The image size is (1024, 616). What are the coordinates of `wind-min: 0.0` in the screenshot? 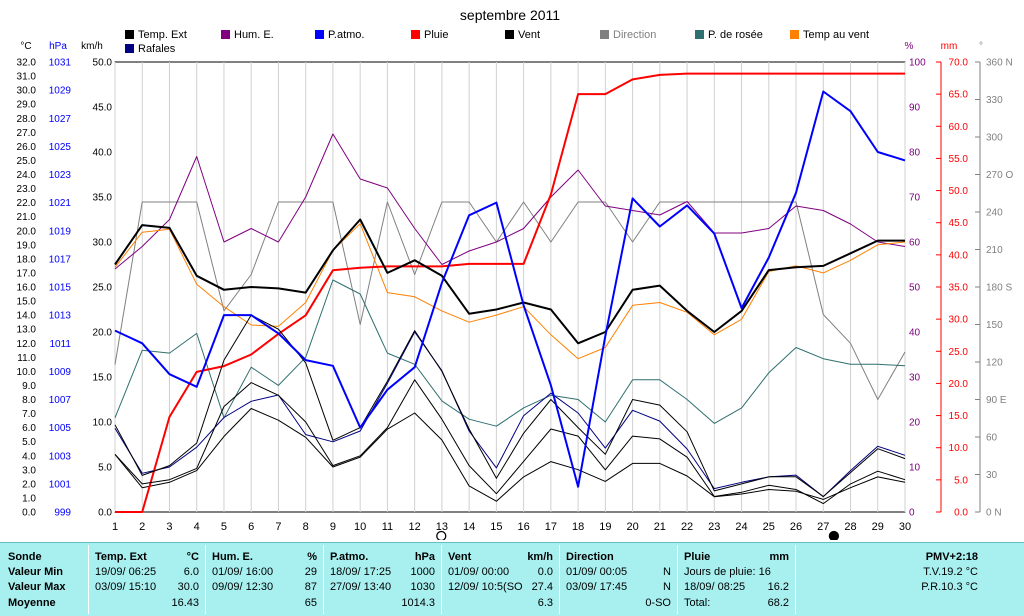 It's located at (545, 572).